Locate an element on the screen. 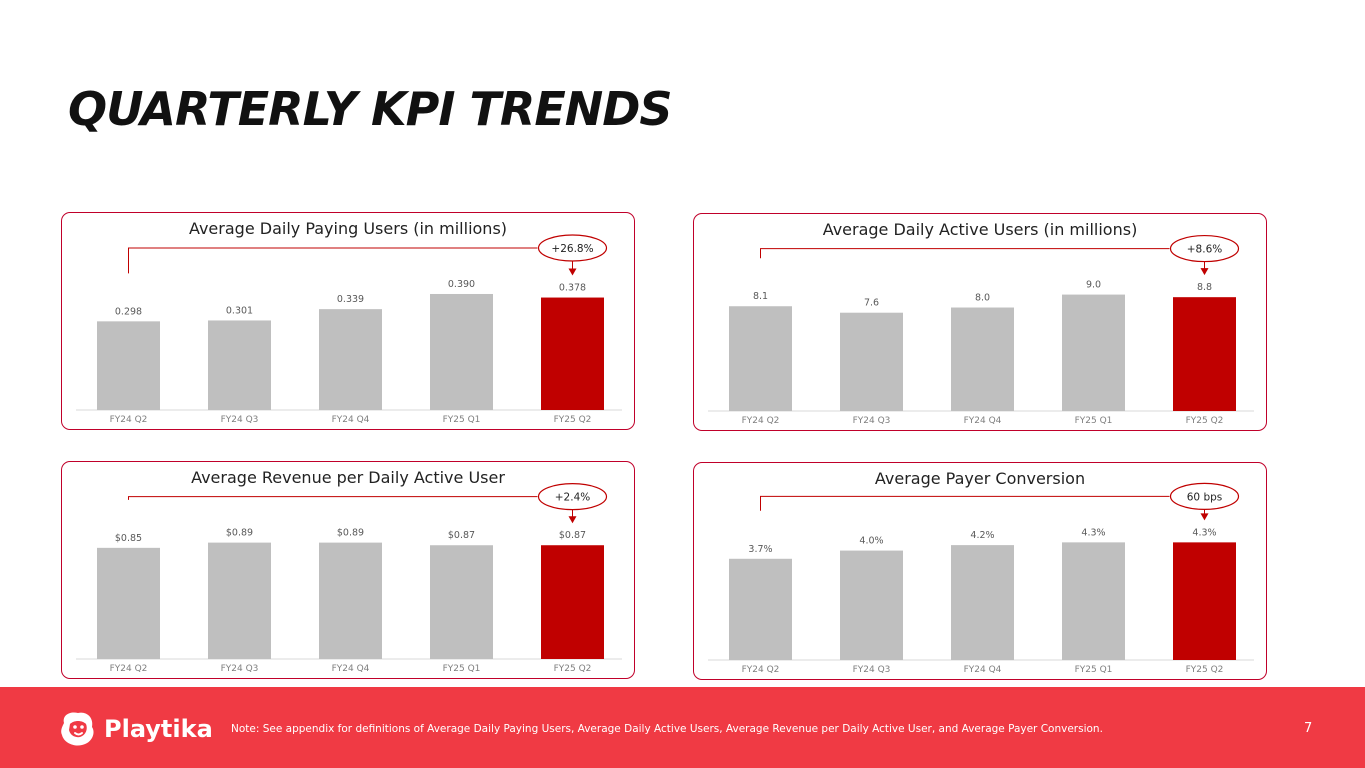 The width and height of the screenshot is (1365, 768). change-label: +8.6% is located at coordinates (1204, 250).